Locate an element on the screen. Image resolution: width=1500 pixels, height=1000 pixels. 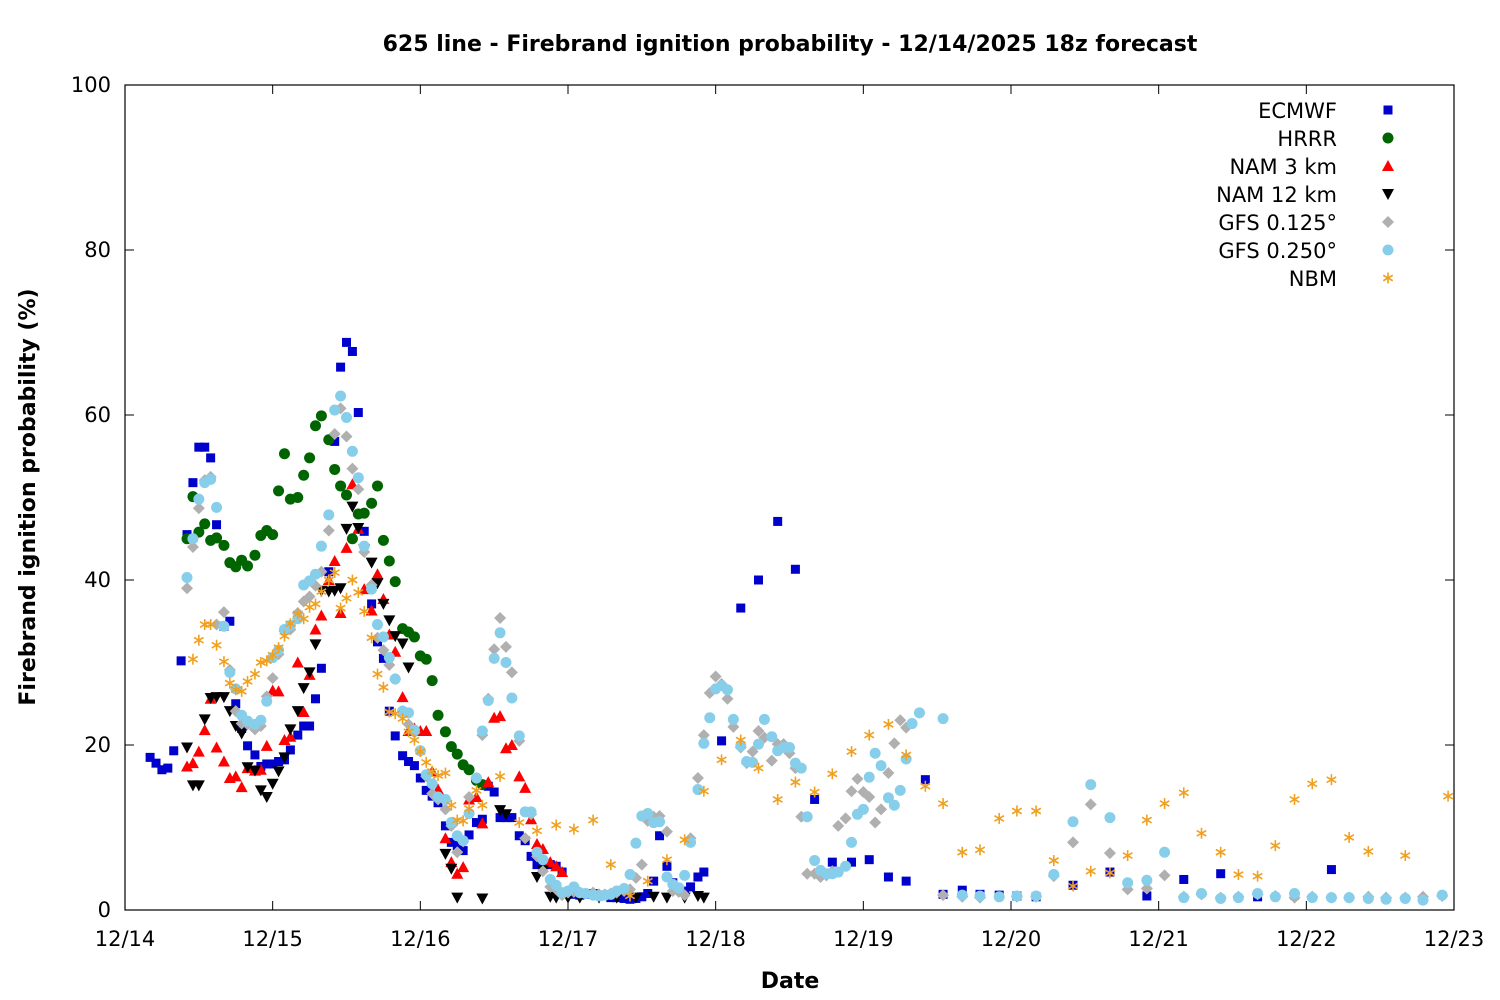
x-axis-title: Date is located at coordinates (790, 981).